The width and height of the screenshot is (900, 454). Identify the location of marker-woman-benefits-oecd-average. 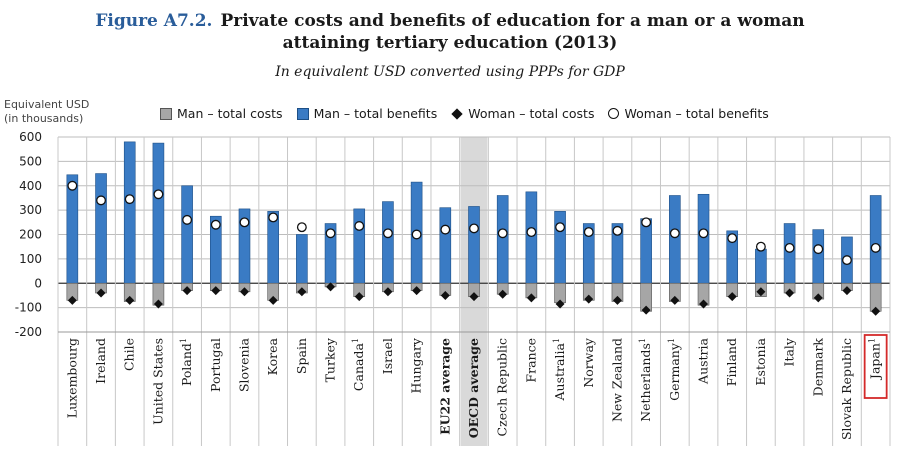
(474, 228).